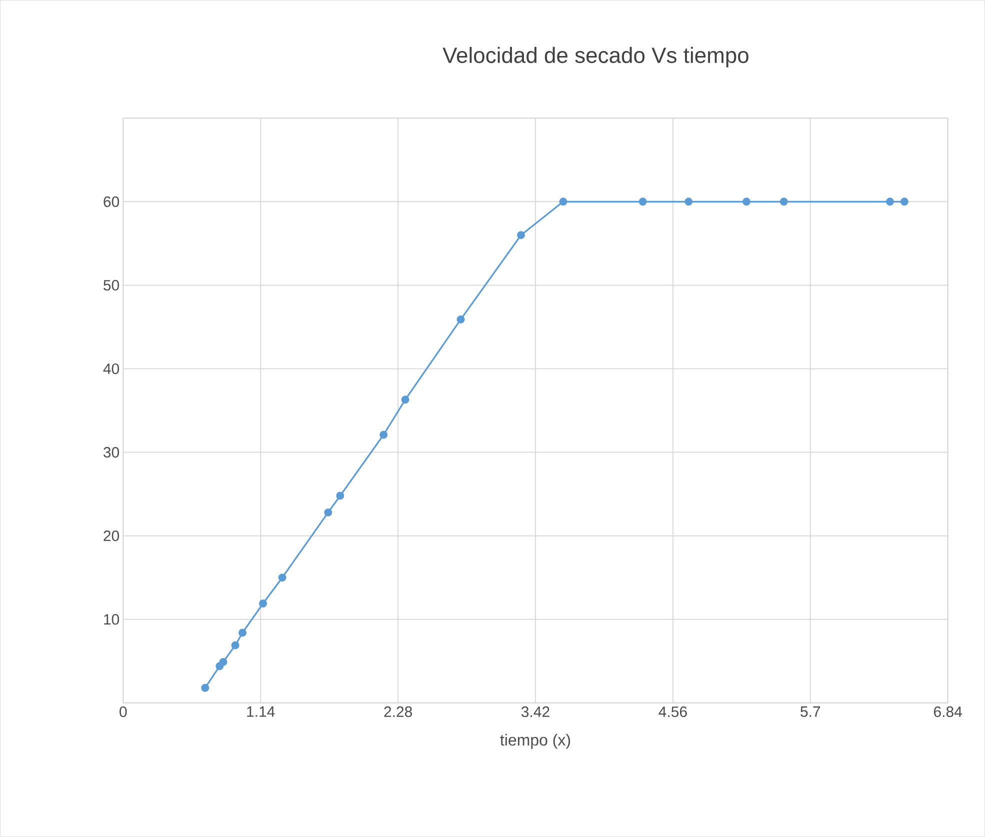 Image resolution: width=985 pixels, height=837 pixels. What do you see at coordinates (111, 368) in the screenshot?
I see `y-tick-label: 40` at bounding box center [111, 368].